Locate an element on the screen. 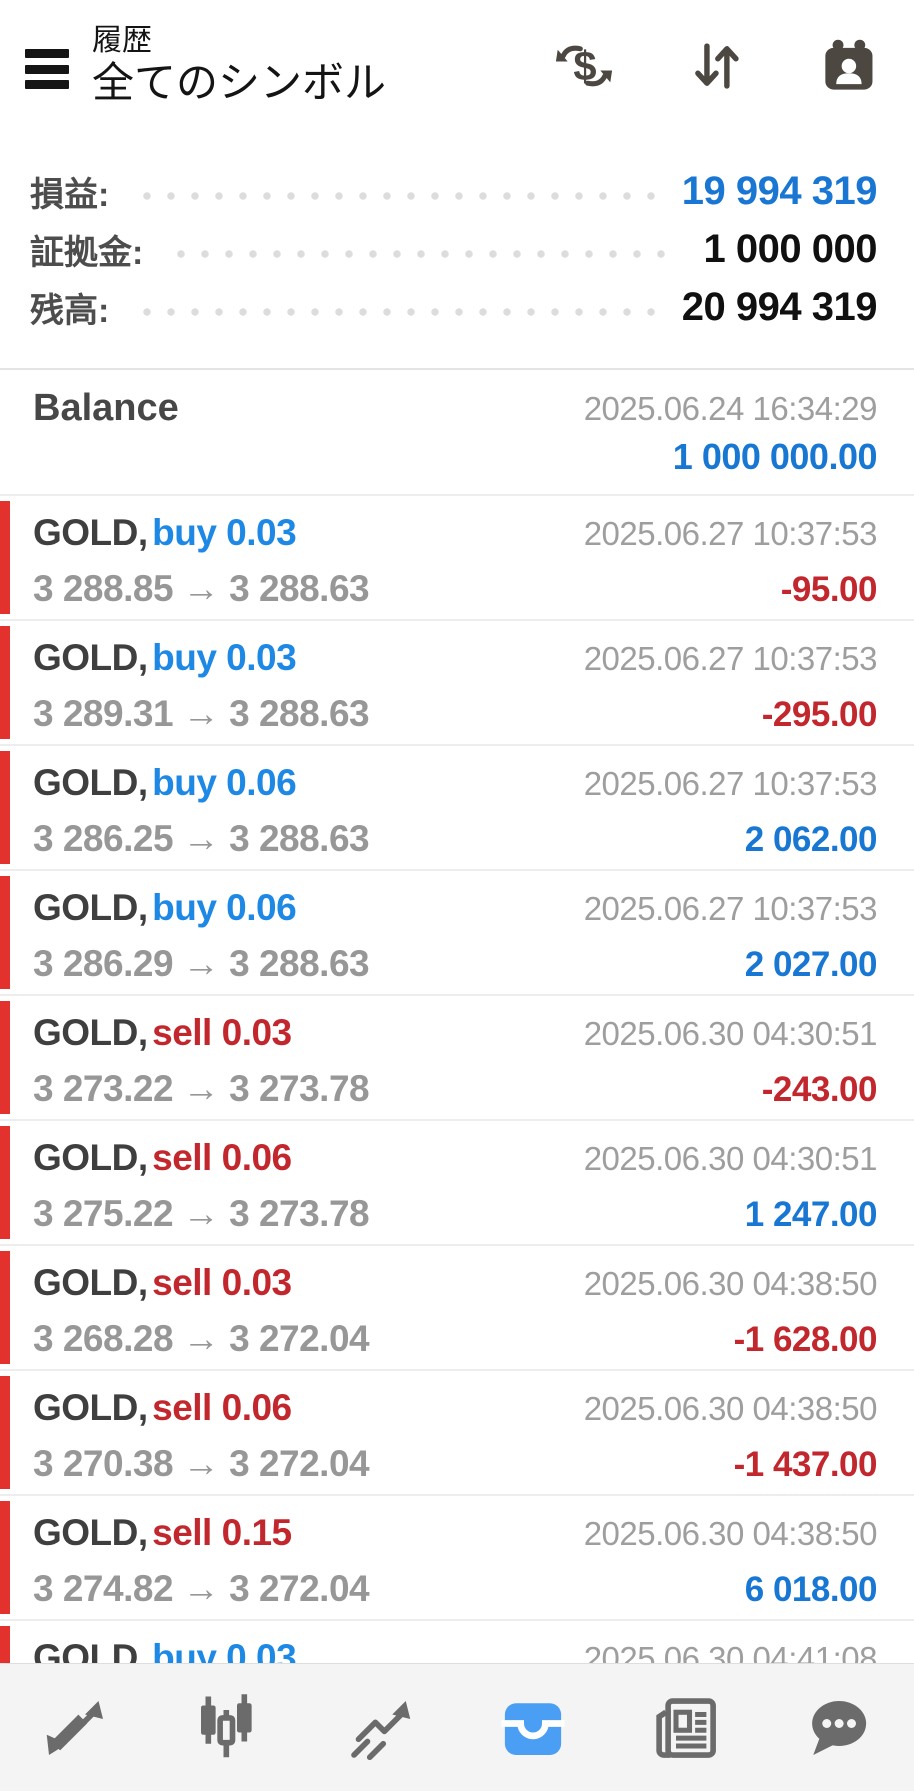  balance-entry-datetime: 2025.06.24 16:34:29 is located at coordinates (730, 408).